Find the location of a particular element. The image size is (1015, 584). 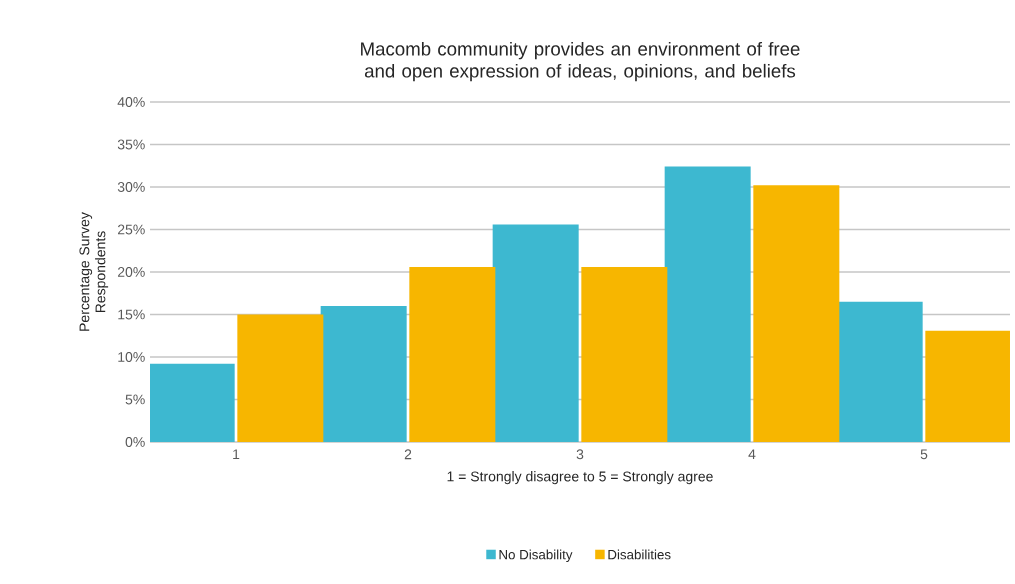

y-tick-label: 40% is located at coordinates (131, 102).